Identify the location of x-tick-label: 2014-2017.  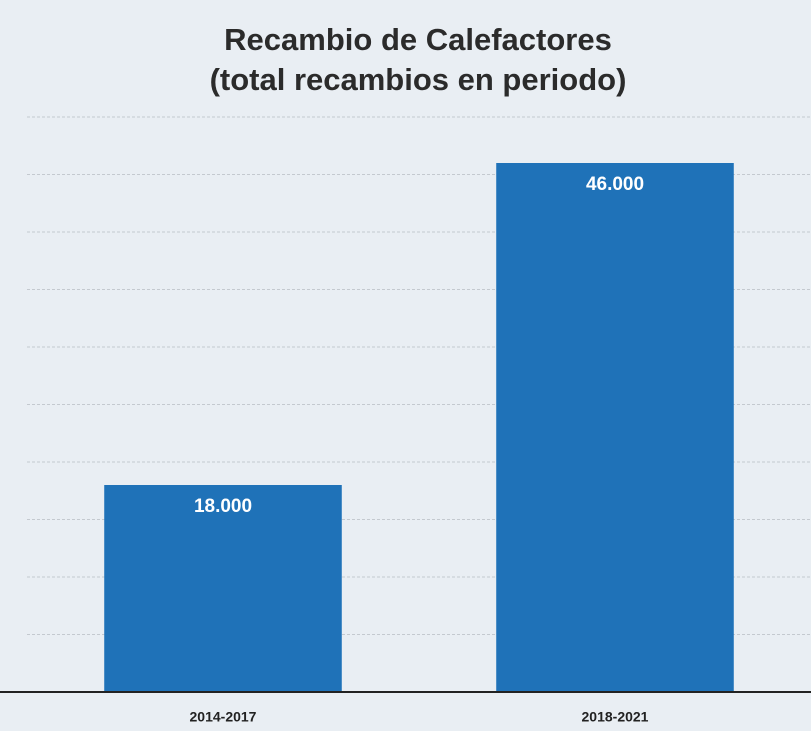
(223, 717).